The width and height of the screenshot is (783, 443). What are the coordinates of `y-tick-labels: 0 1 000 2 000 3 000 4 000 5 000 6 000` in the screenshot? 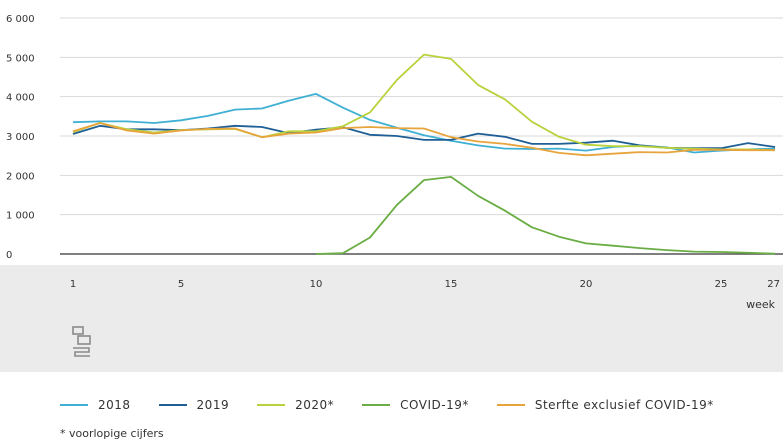 It's located at (20, 137).